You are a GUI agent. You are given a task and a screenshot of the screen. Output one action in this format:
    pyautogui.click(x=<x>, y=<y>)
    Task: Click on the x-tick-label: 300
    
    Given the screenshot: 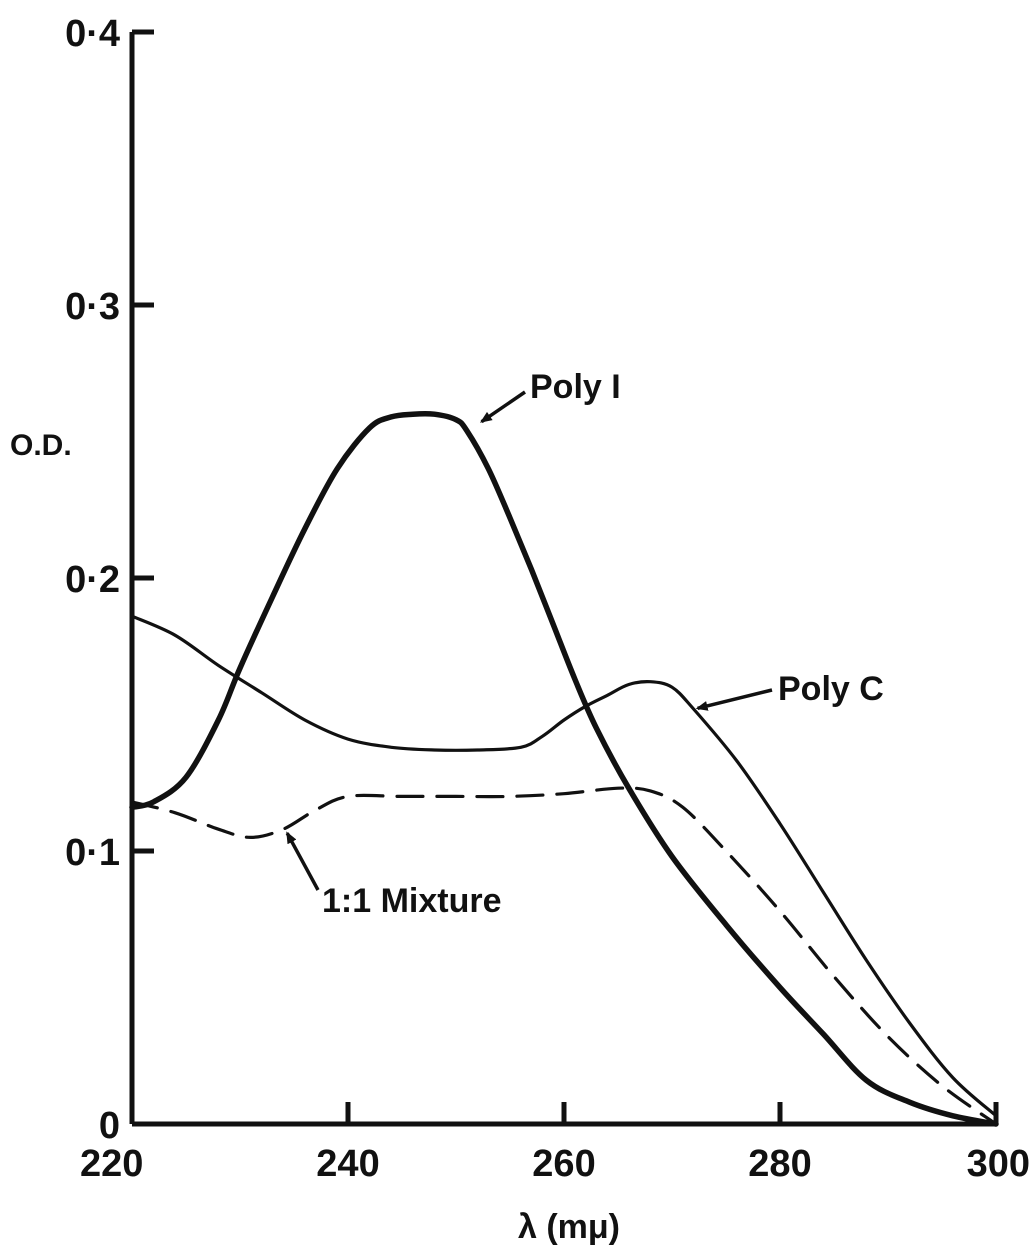 What is the action you would take?
    pyautogui.click(x=998, y=1164)
    